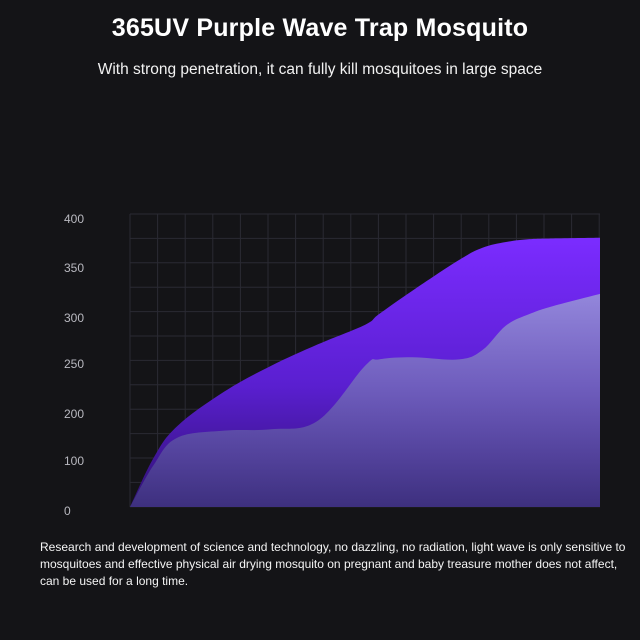 The width and height of the screenshot is (640, 640). I want to click on y-tick-label: 350, so click(74, 268).